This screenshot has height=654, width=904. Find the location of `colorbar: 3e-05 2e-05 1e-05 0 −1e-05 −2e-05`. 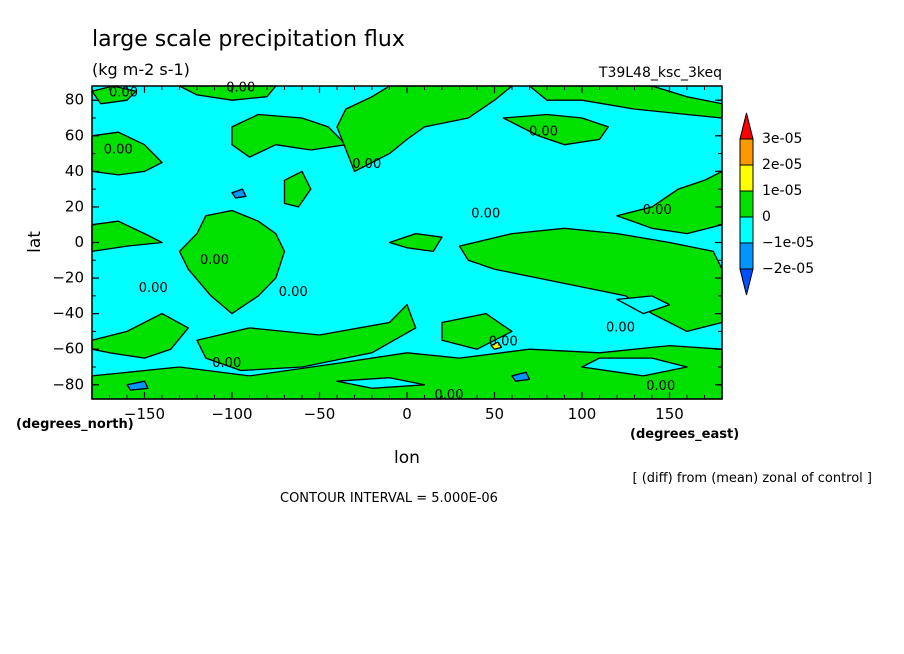

colorbar: 3e-05 2e-05 1e-05 0 −1e-05 −2e-05 is located at coordinates (776, 204).